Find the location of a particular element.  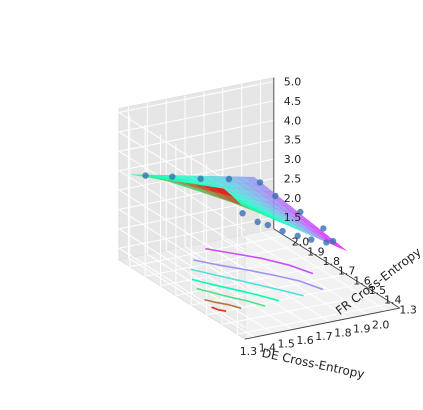

y-axis-line is located at coordinates (337, 268).